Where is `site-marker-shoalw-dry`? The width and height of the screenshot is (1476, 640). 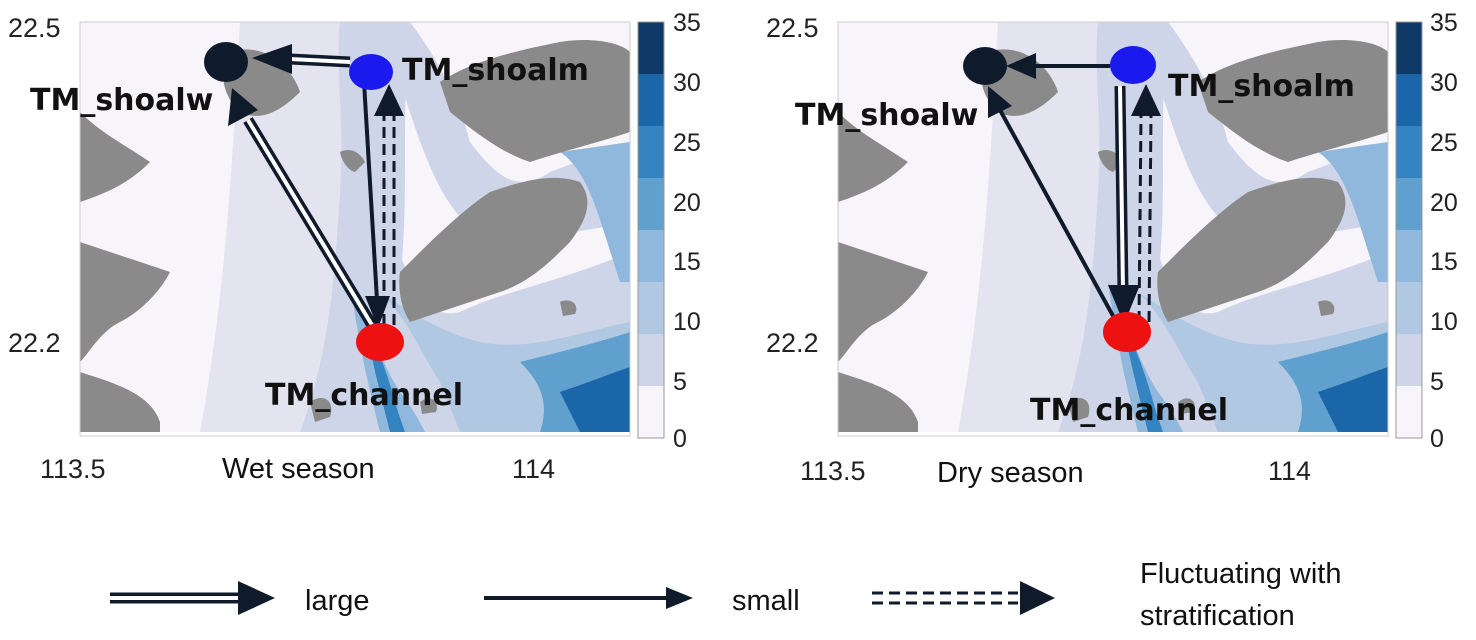
site-marker-shoalw-dry is located at coordinates (985, 66).